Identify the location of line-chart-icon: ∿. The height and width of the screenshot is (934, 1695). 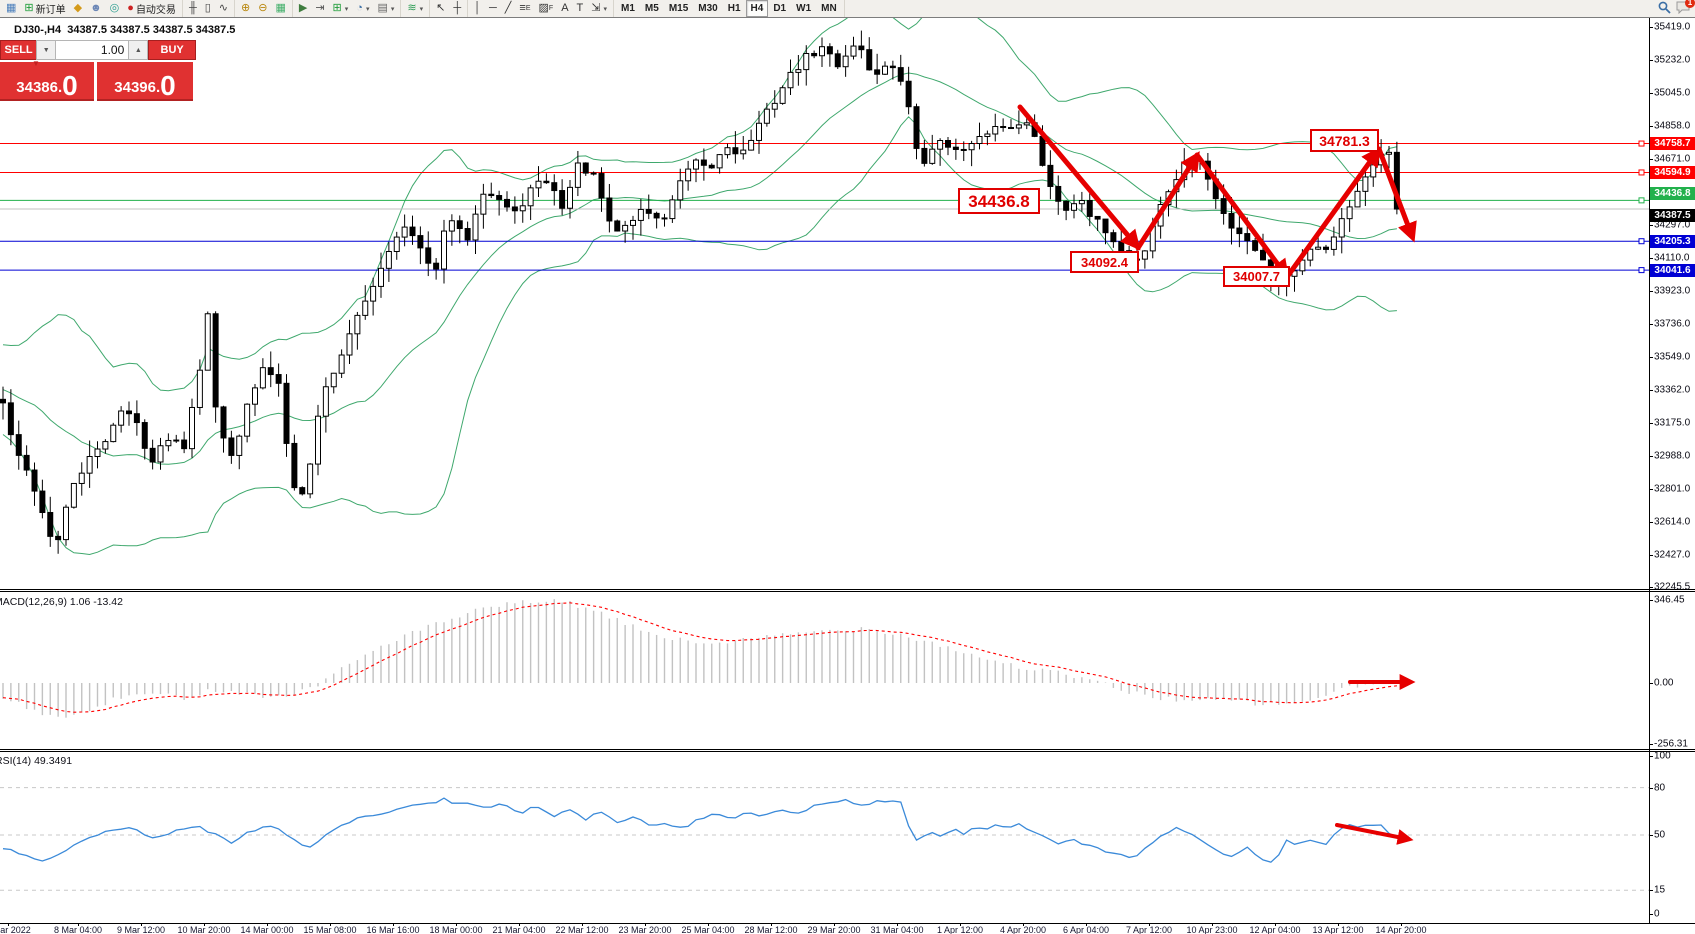
(223, 8).